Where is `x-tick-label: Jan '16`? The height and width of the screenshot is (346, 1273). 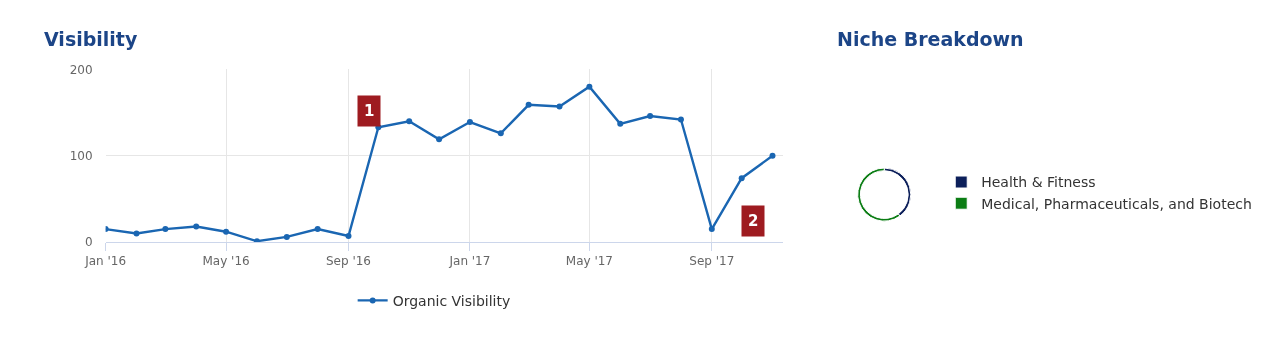 x-tick-label: Jan '16 is located at coordinates (105, 261).